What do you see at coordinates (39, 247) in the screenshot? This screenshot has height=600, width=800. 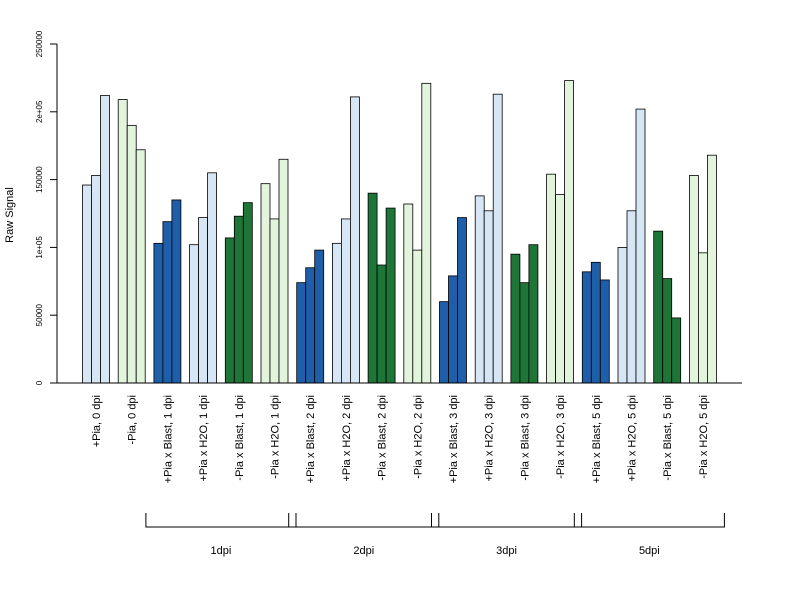 I see `y-tick-label: 1e+05` at bounding box center [39, 247].